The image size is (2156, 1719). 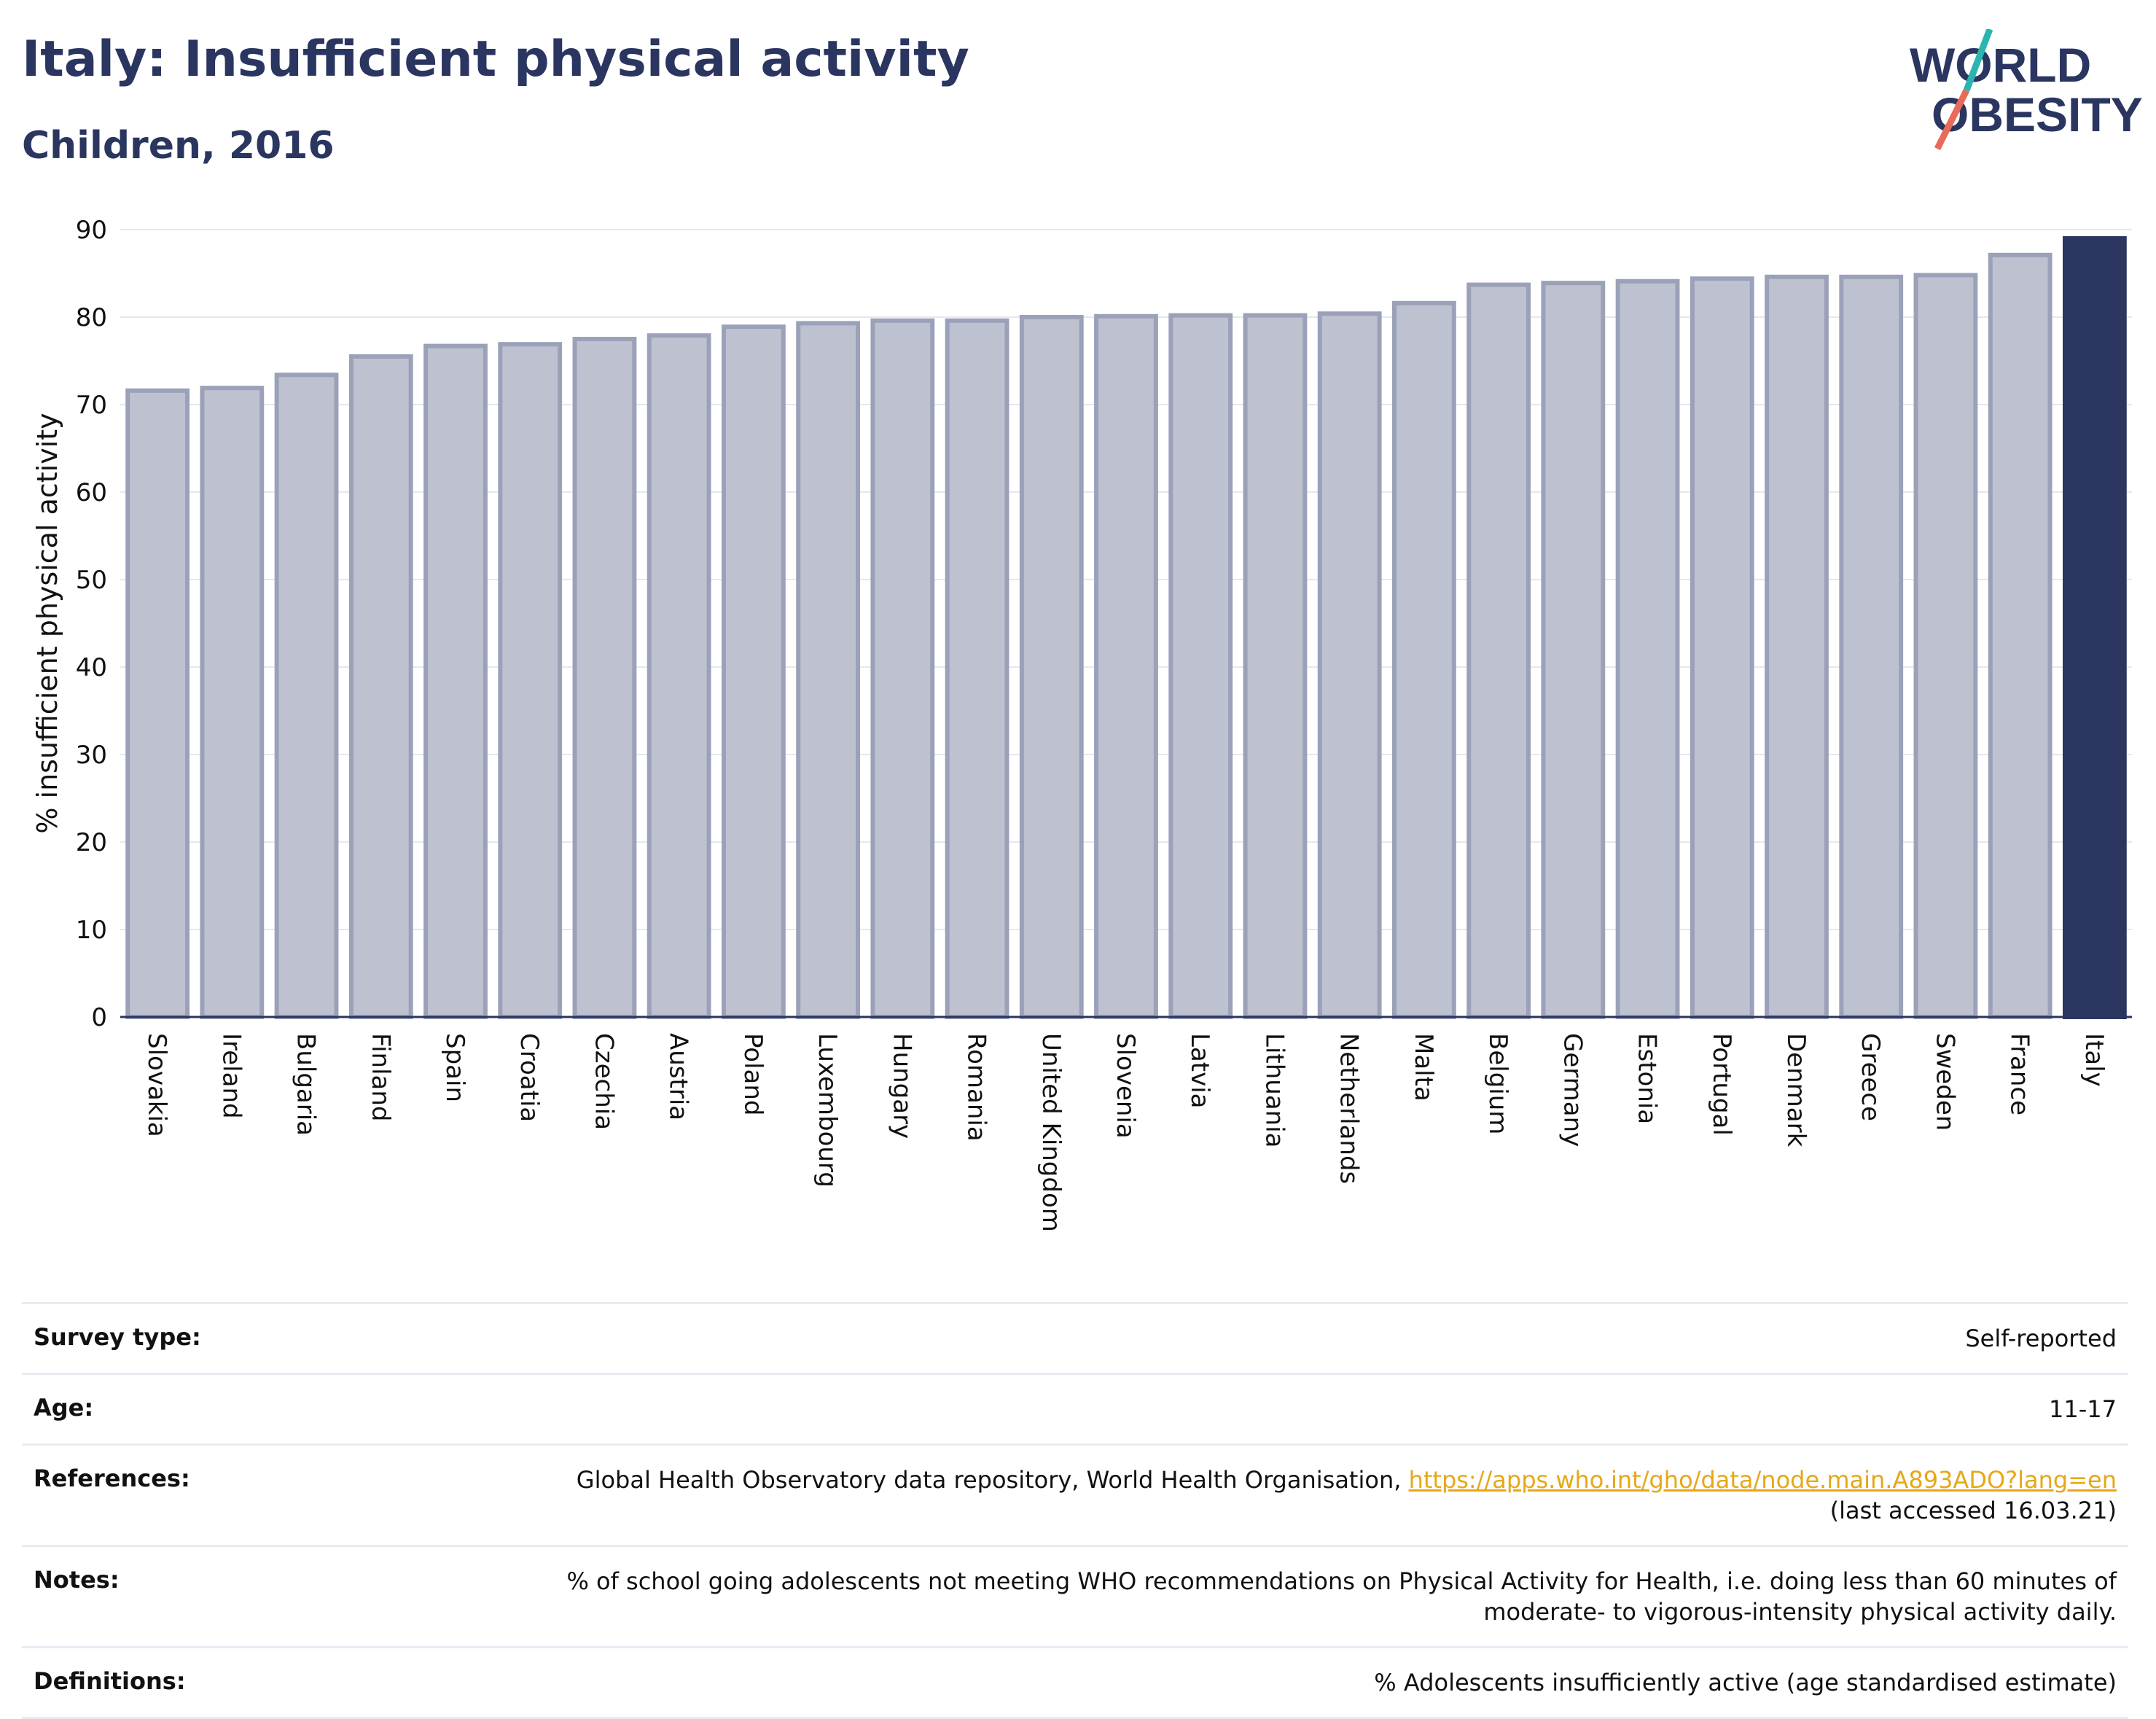 I want to click on bar-slovenia, so click(x=1126, y=666).